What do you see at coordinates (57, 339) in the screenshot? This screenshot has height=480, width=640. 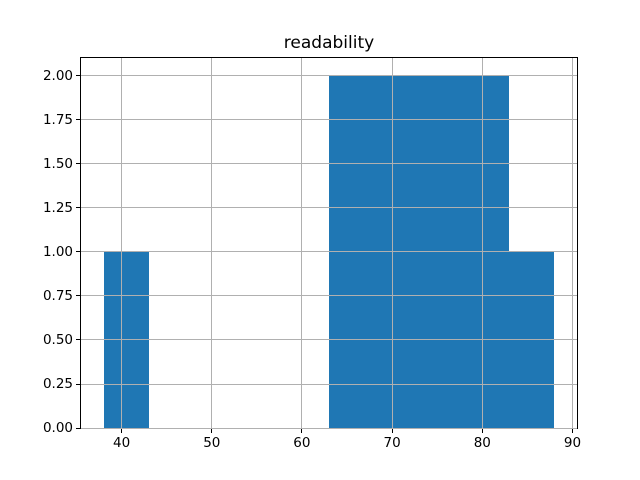 I see `y-tick-label: 0.50` at bounding box center [57, 339].